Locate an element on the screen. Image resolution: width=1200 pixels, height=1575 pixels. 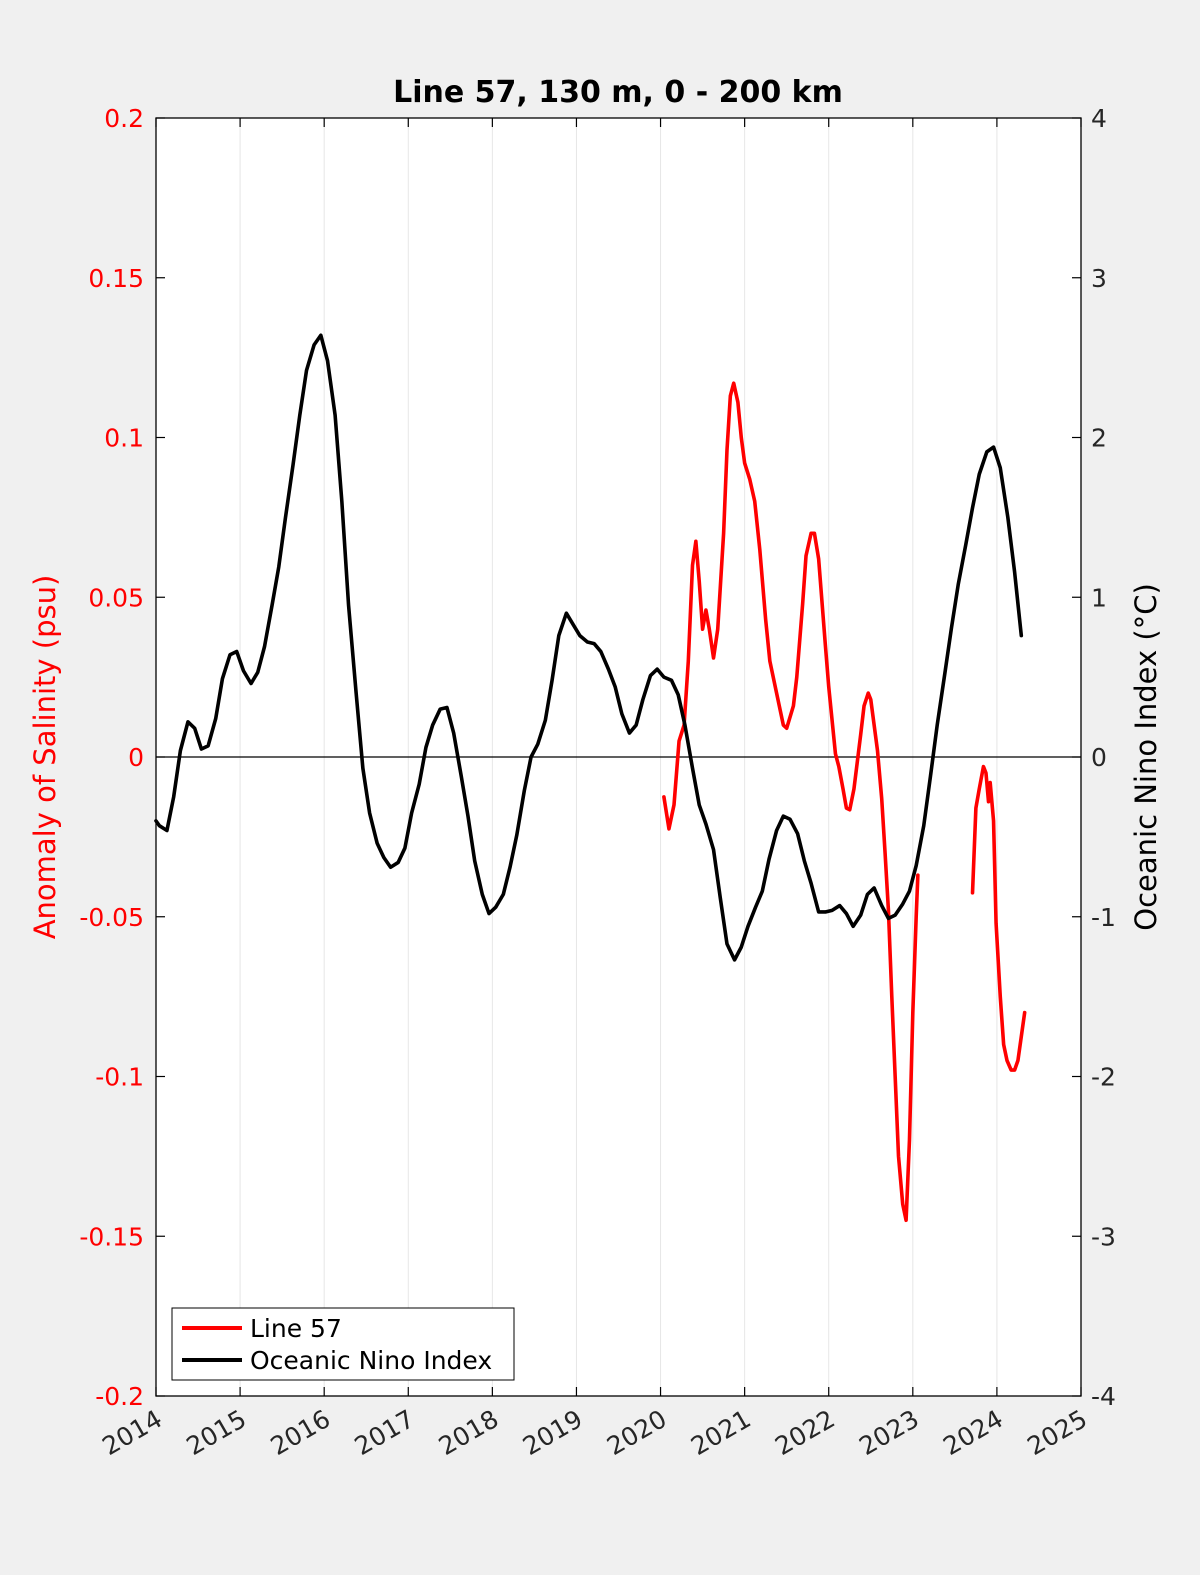
x-tick-label: 2024 is located at coordinates (973, 1432).